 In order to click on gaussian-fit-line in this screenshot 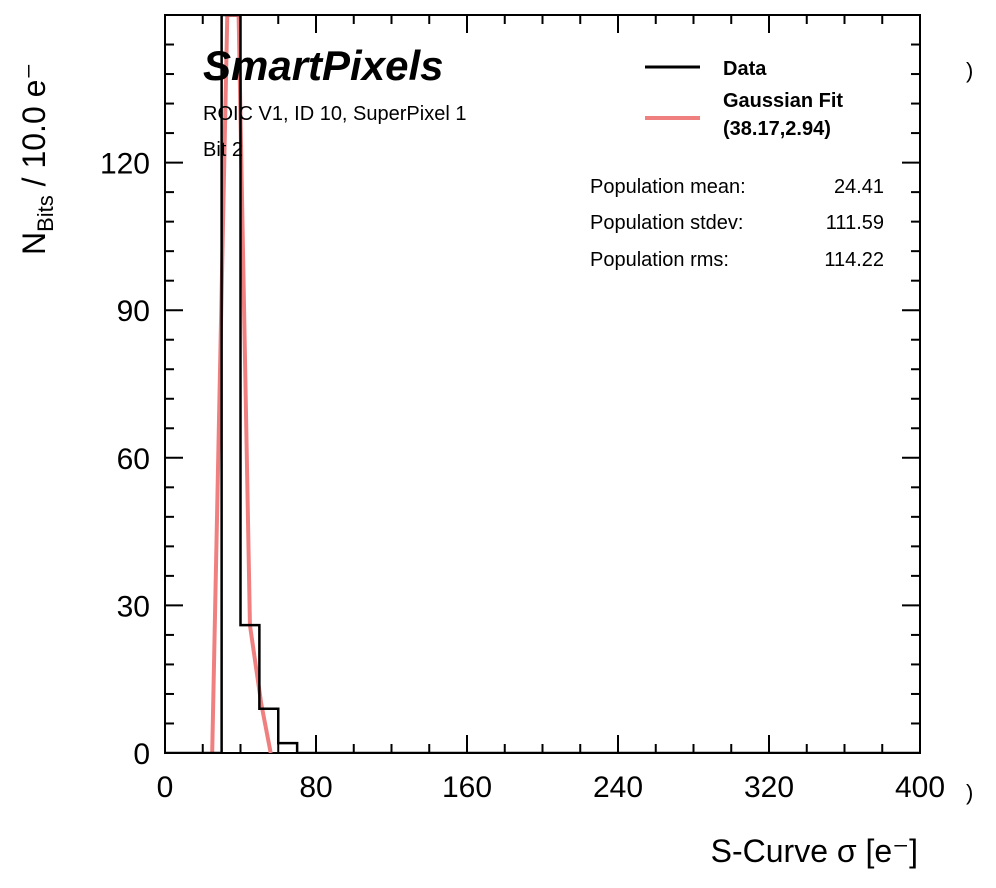, I will do `click(241, 384)`.